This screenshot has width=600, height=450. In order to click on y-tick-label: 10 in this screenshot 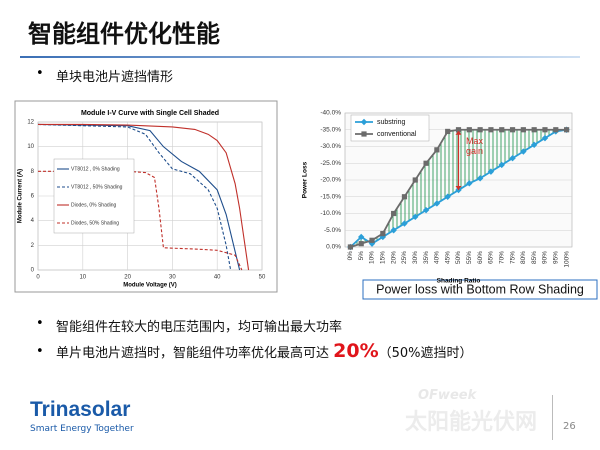, I will do `click(30, 147)`.